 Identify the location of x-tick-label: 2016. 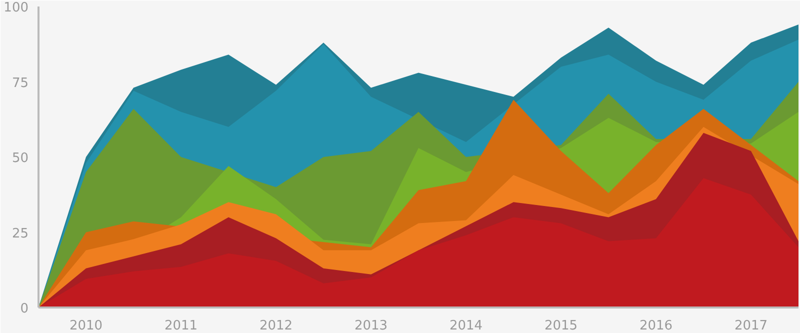
(656, 325).